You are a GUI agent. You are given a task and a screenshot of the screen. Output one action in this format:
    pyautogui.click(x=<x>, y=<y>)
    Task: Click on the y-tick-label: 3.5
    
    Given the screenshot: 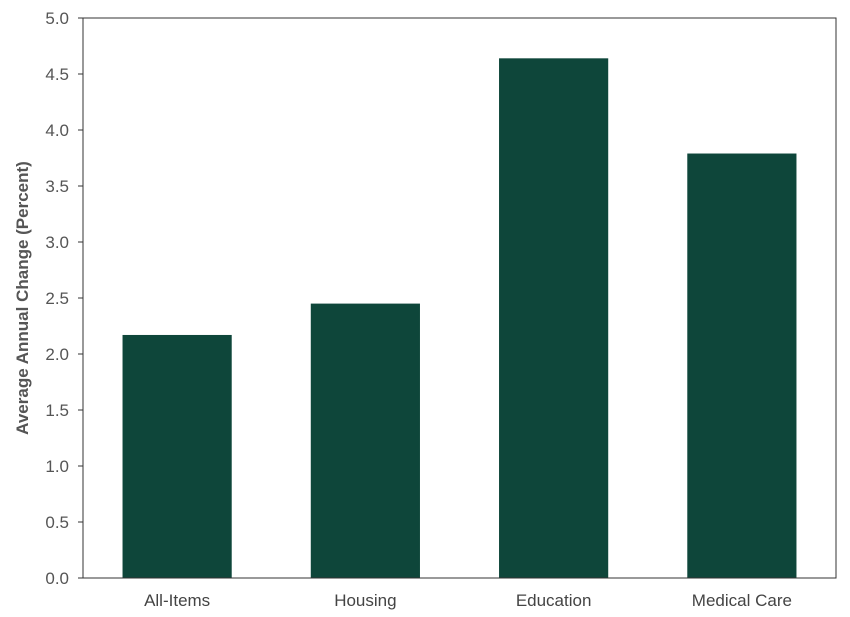 What is the action you would take?
    pyautogui.click(x=57, y=186)
    